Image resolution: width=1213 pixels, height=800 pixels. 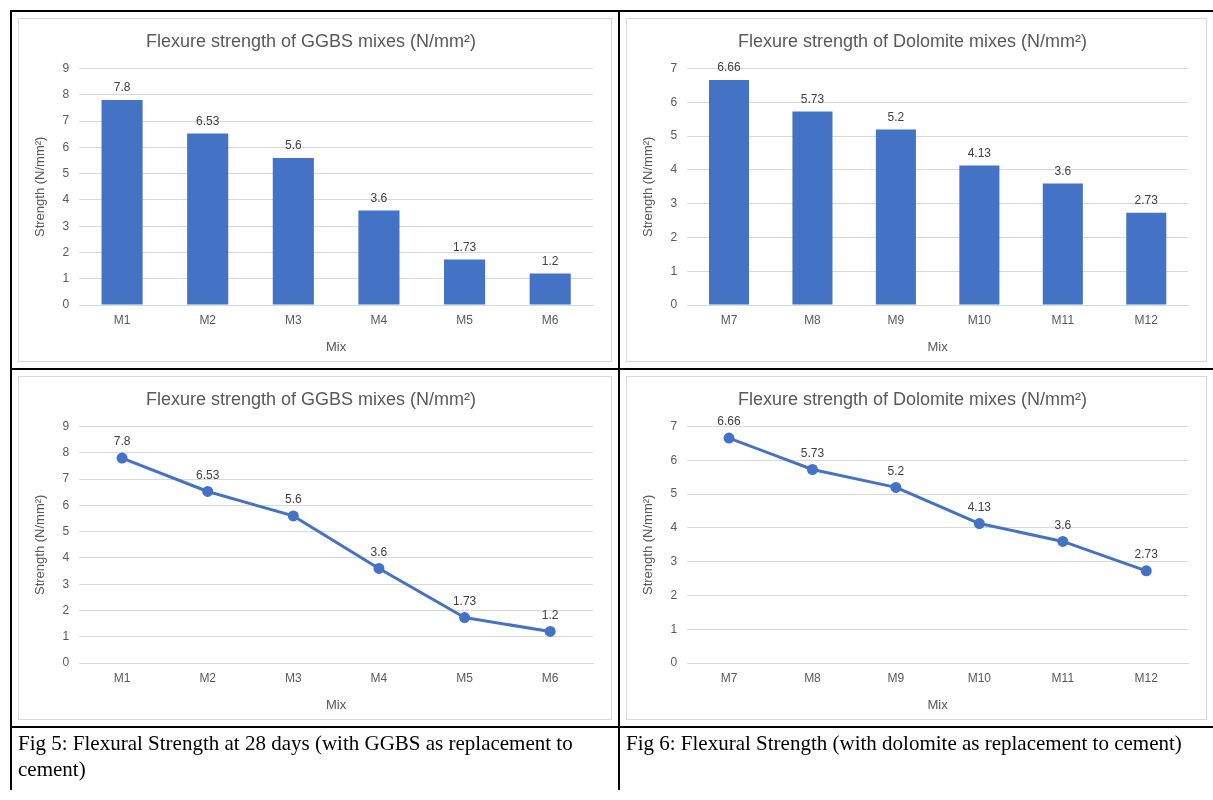 What do you see at coordinates (916, 759) in the screenshot?
I see `caption: Fig 6: Flexural Strength (with dolomite as replacement to cement)` at bounding box center [916, 759].